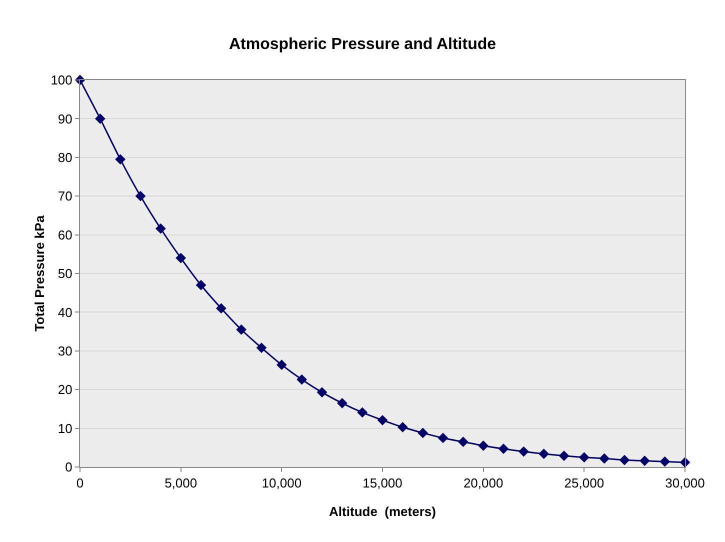  What do you see at coordinates (61, 80) in the screenshot?
I see `y-tick-label: 100` at bounding box center [61, 80].